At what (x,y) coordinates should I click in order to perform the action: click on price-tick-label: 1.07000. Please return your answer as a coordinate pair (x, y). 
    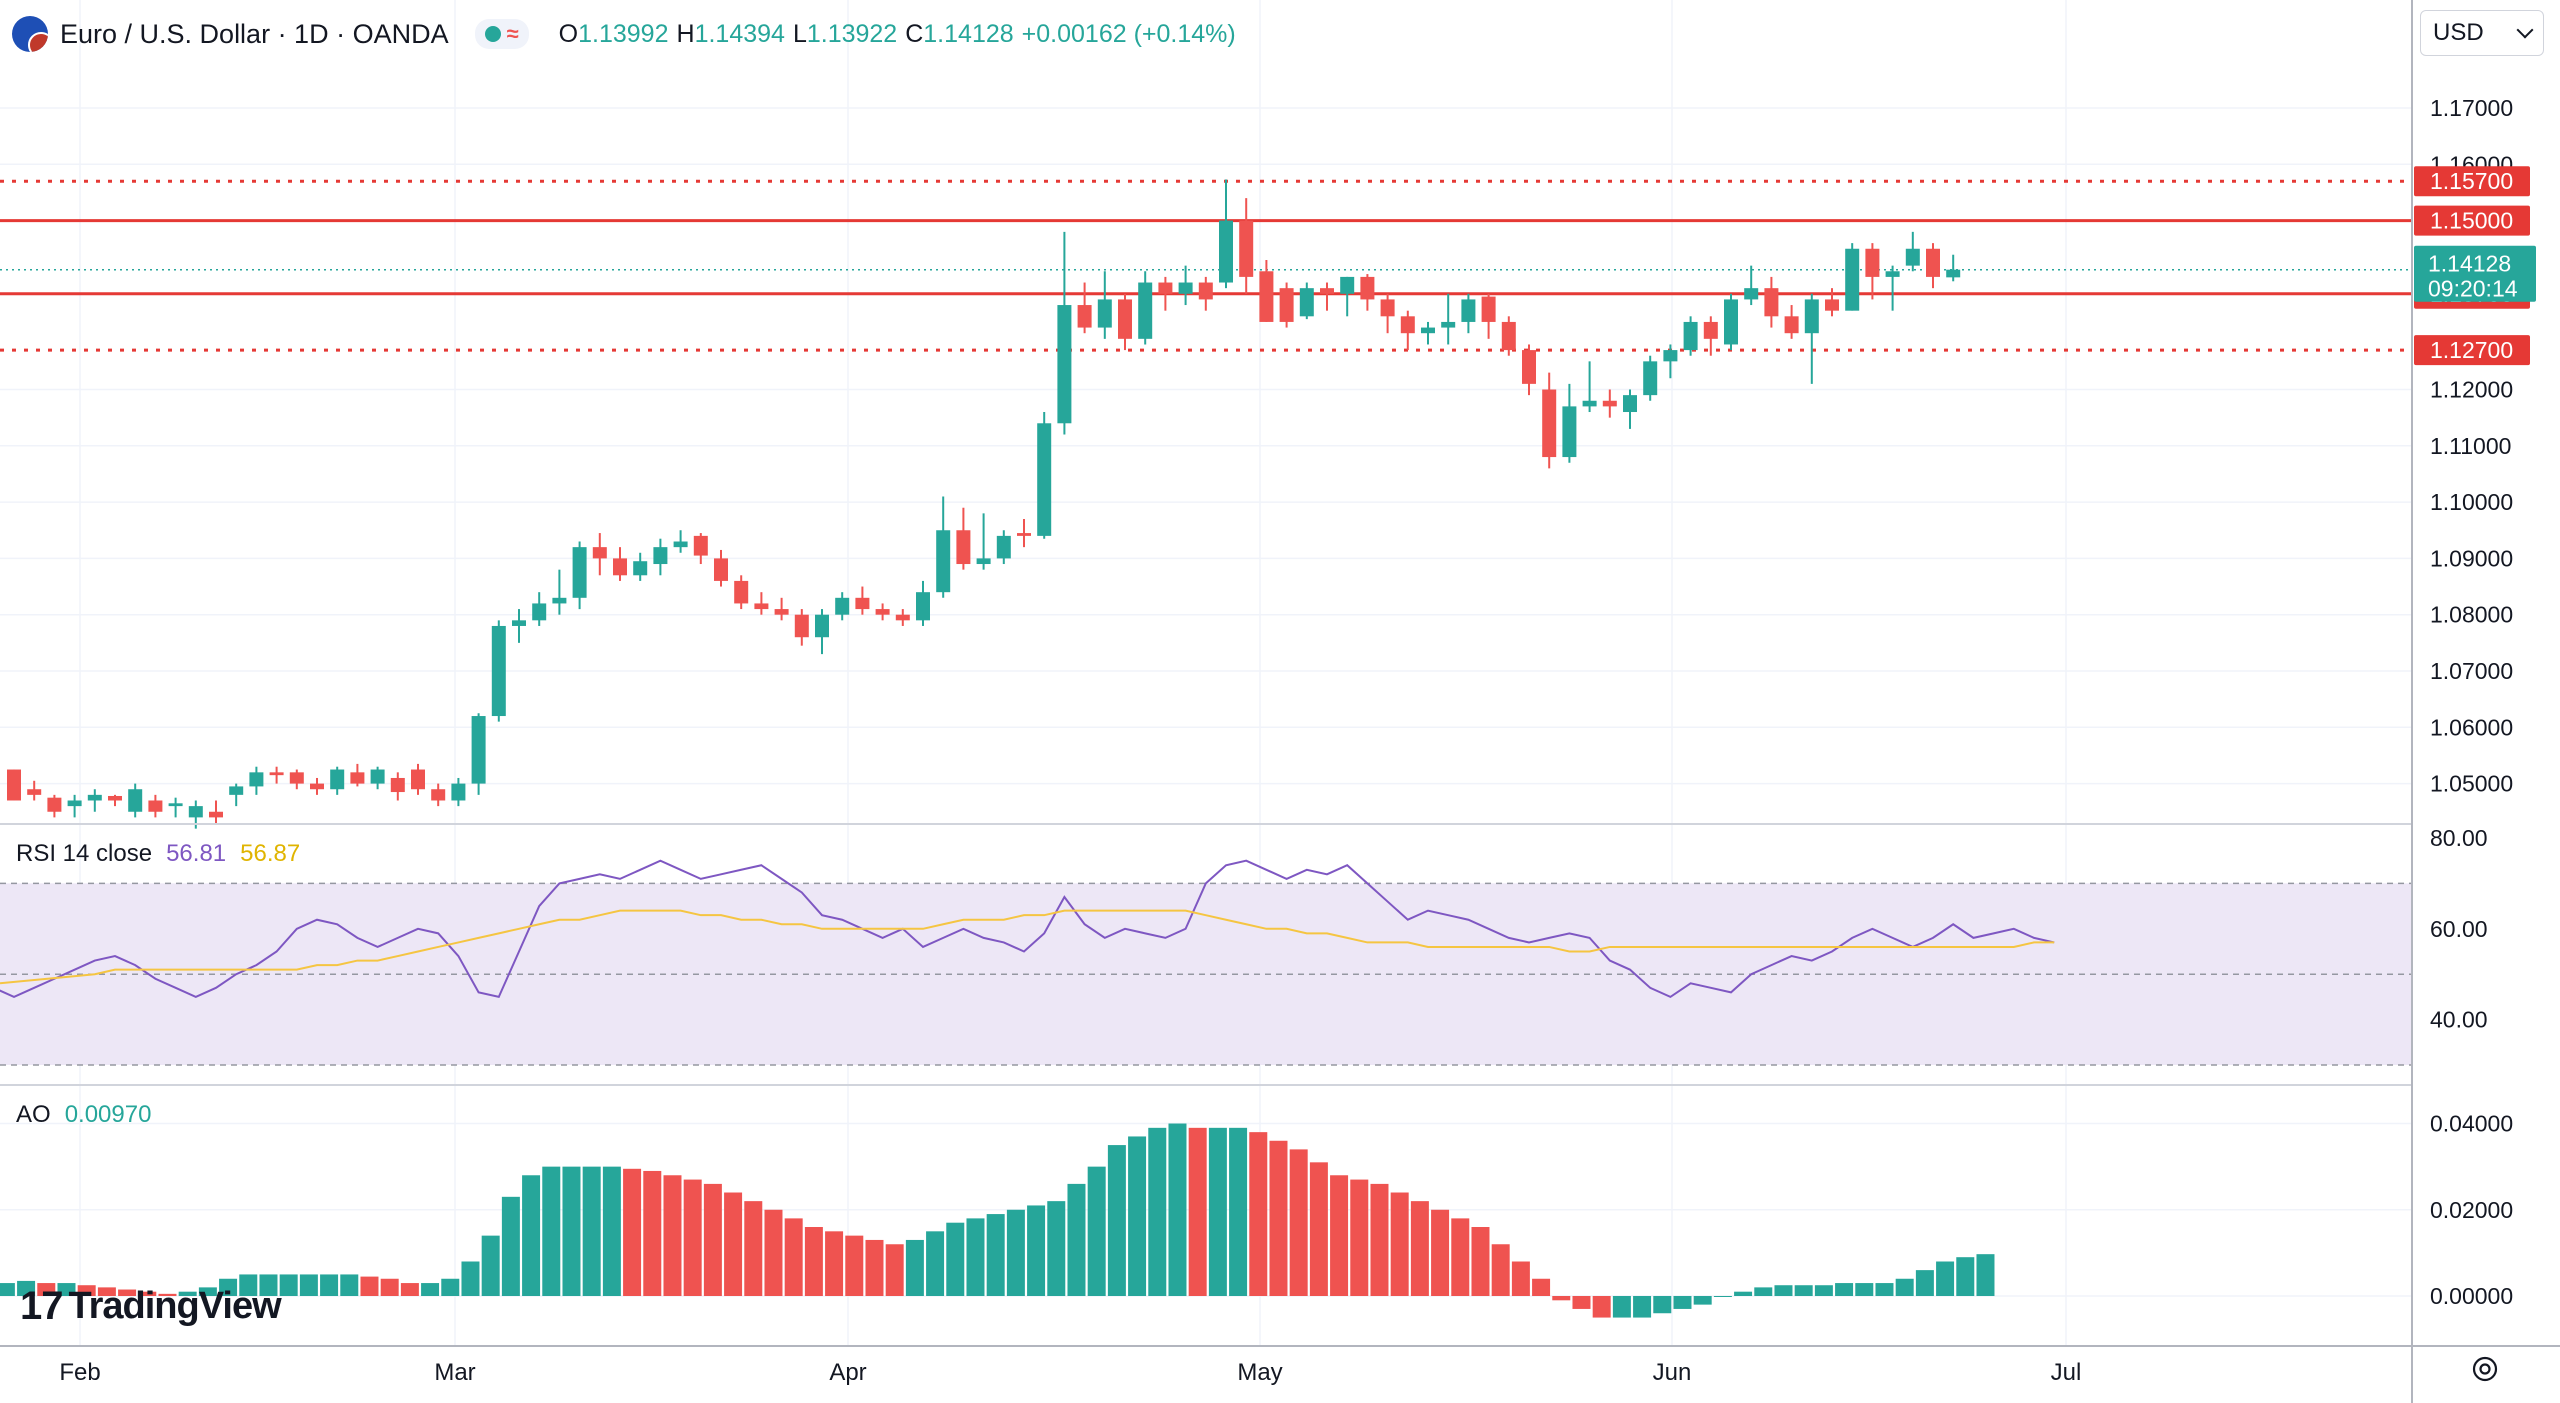
    Looking at the image, I should click on (2471, 671).